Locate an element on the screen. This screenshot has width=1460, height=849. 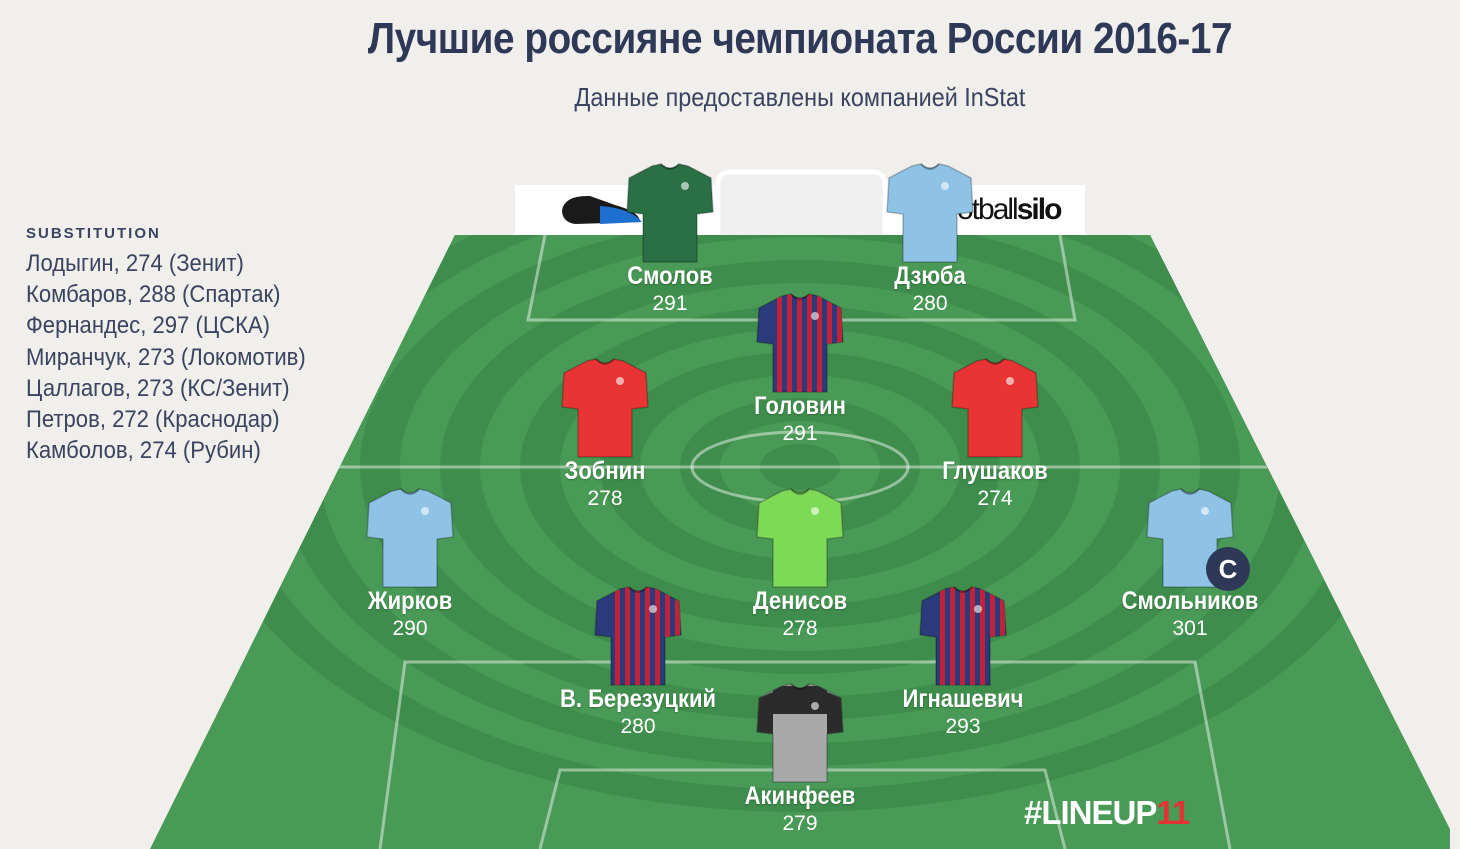
substitution-item: Комбаров, 288 (Спартак) is located at coordinates (153, 295).